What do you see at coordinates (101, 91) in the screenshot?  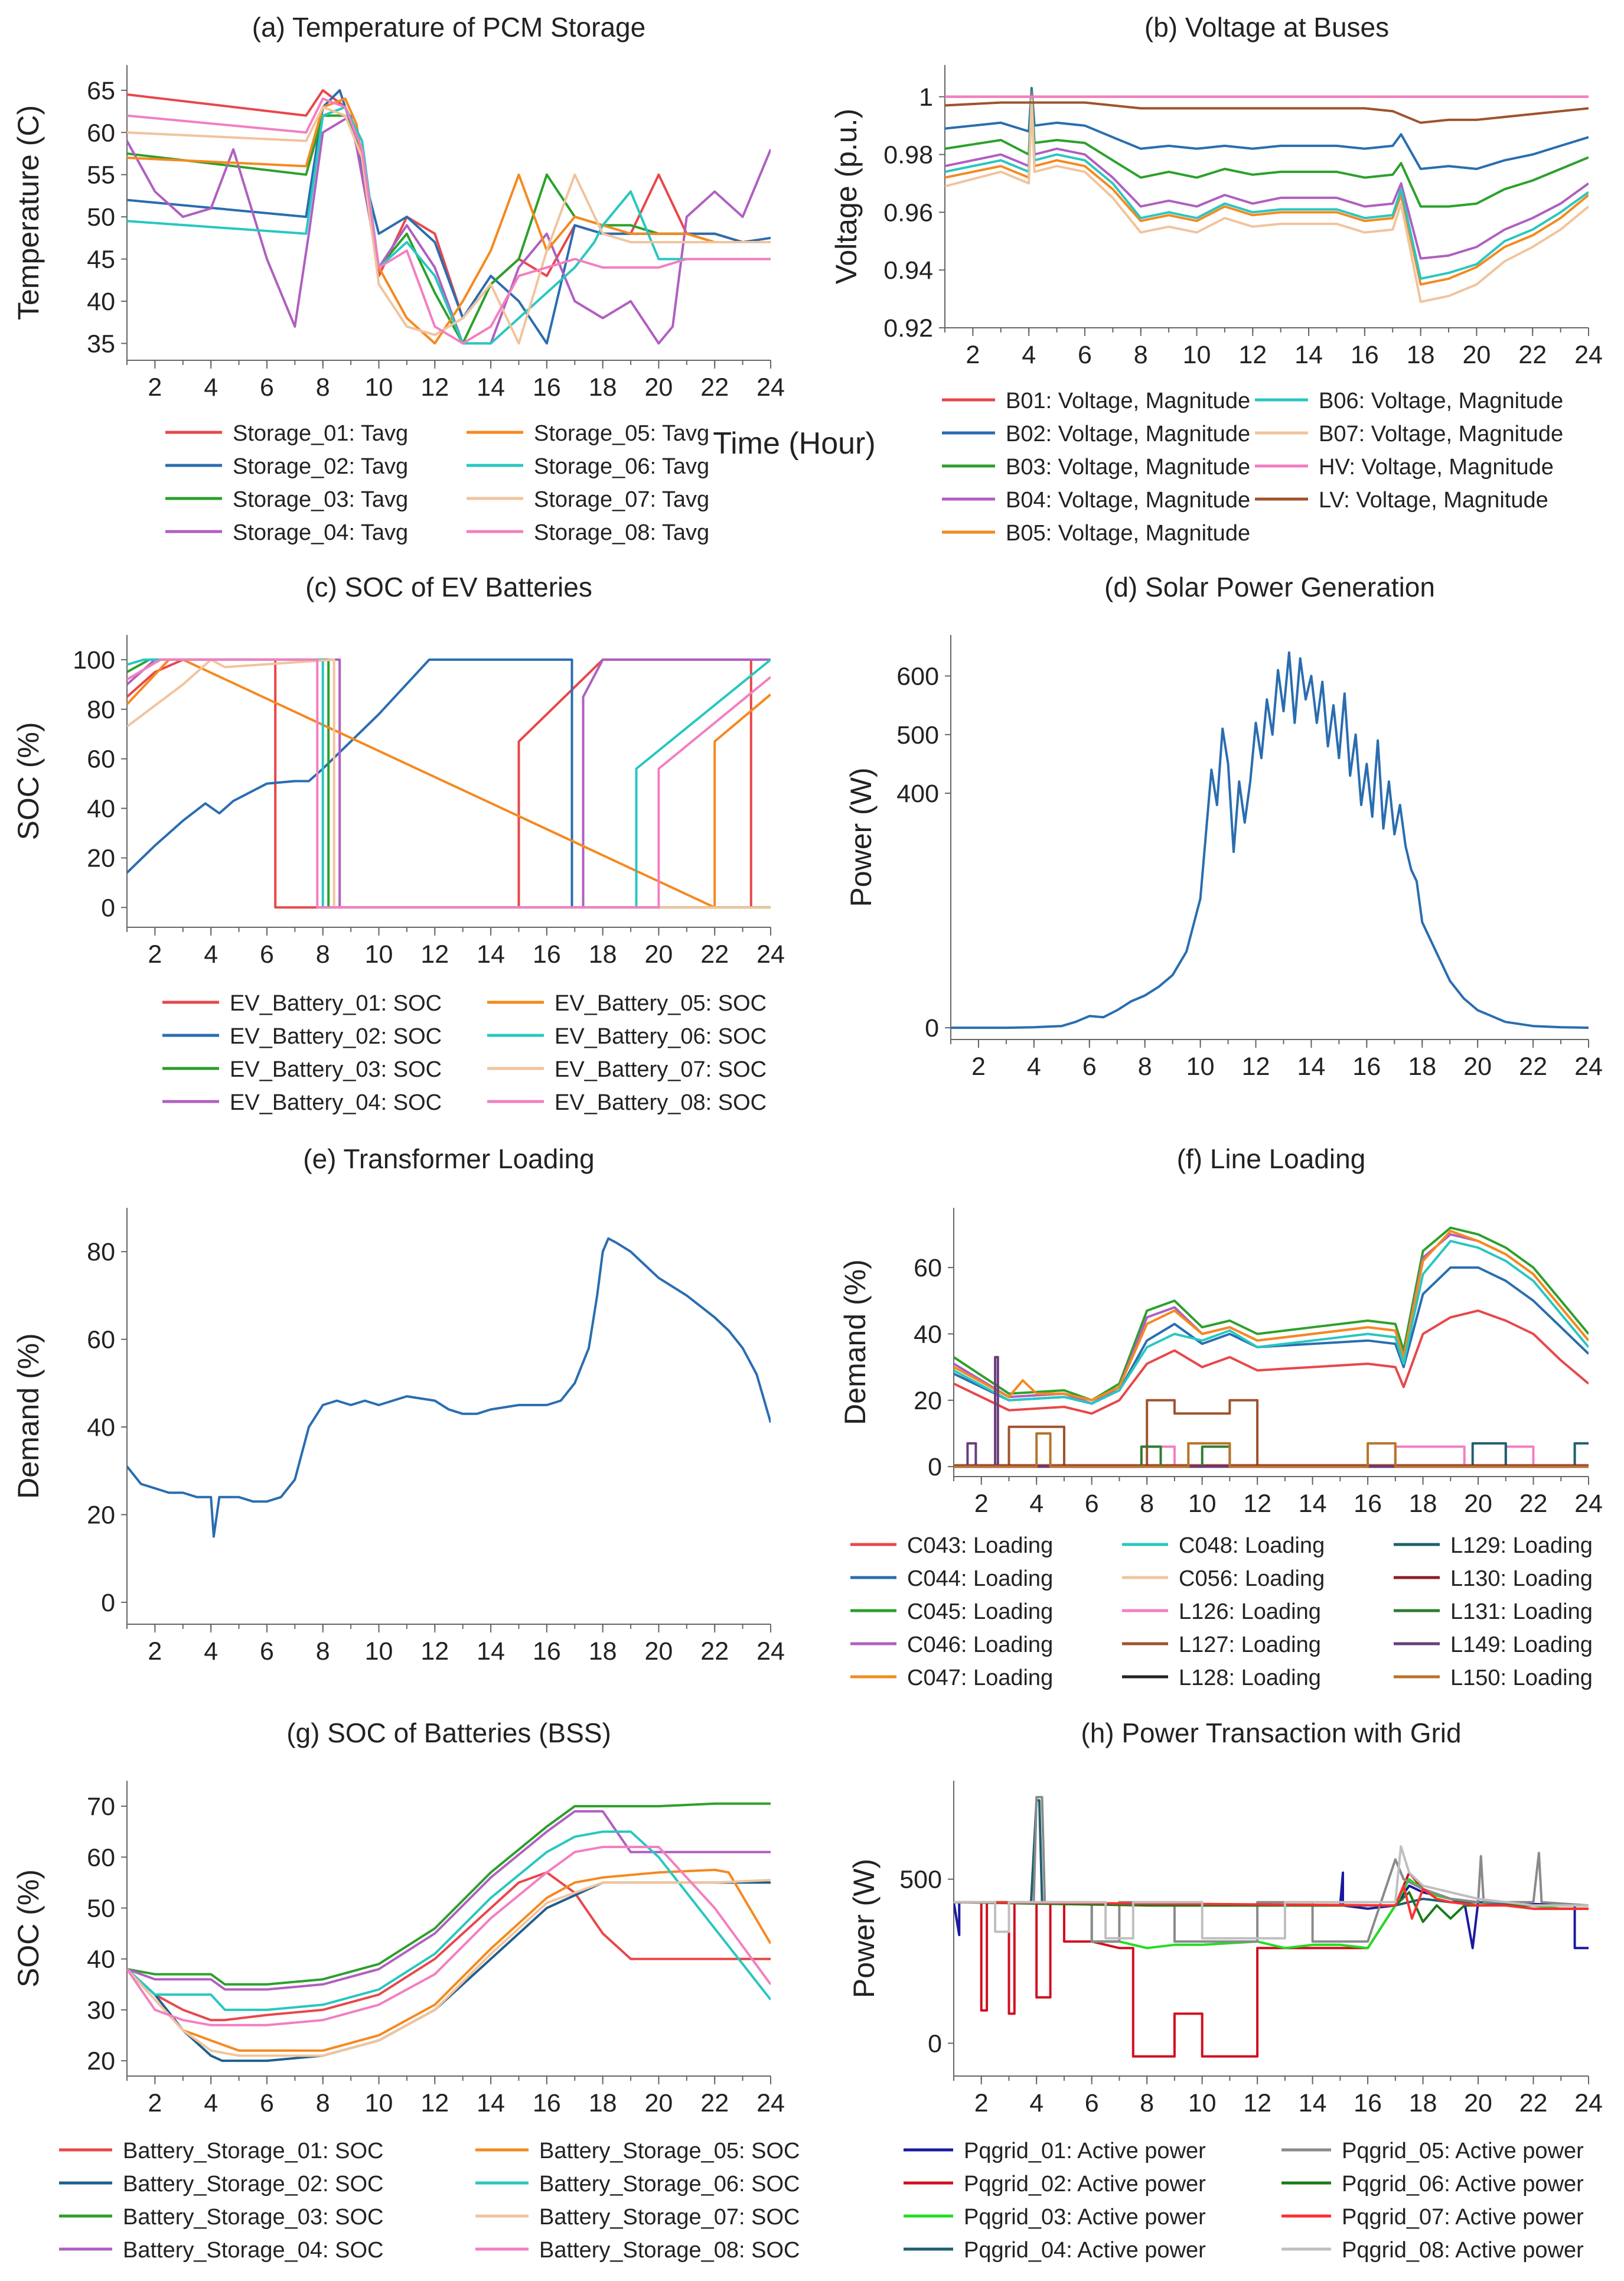 I see `y-tick-label: 65` at bounding box center [101, 91].